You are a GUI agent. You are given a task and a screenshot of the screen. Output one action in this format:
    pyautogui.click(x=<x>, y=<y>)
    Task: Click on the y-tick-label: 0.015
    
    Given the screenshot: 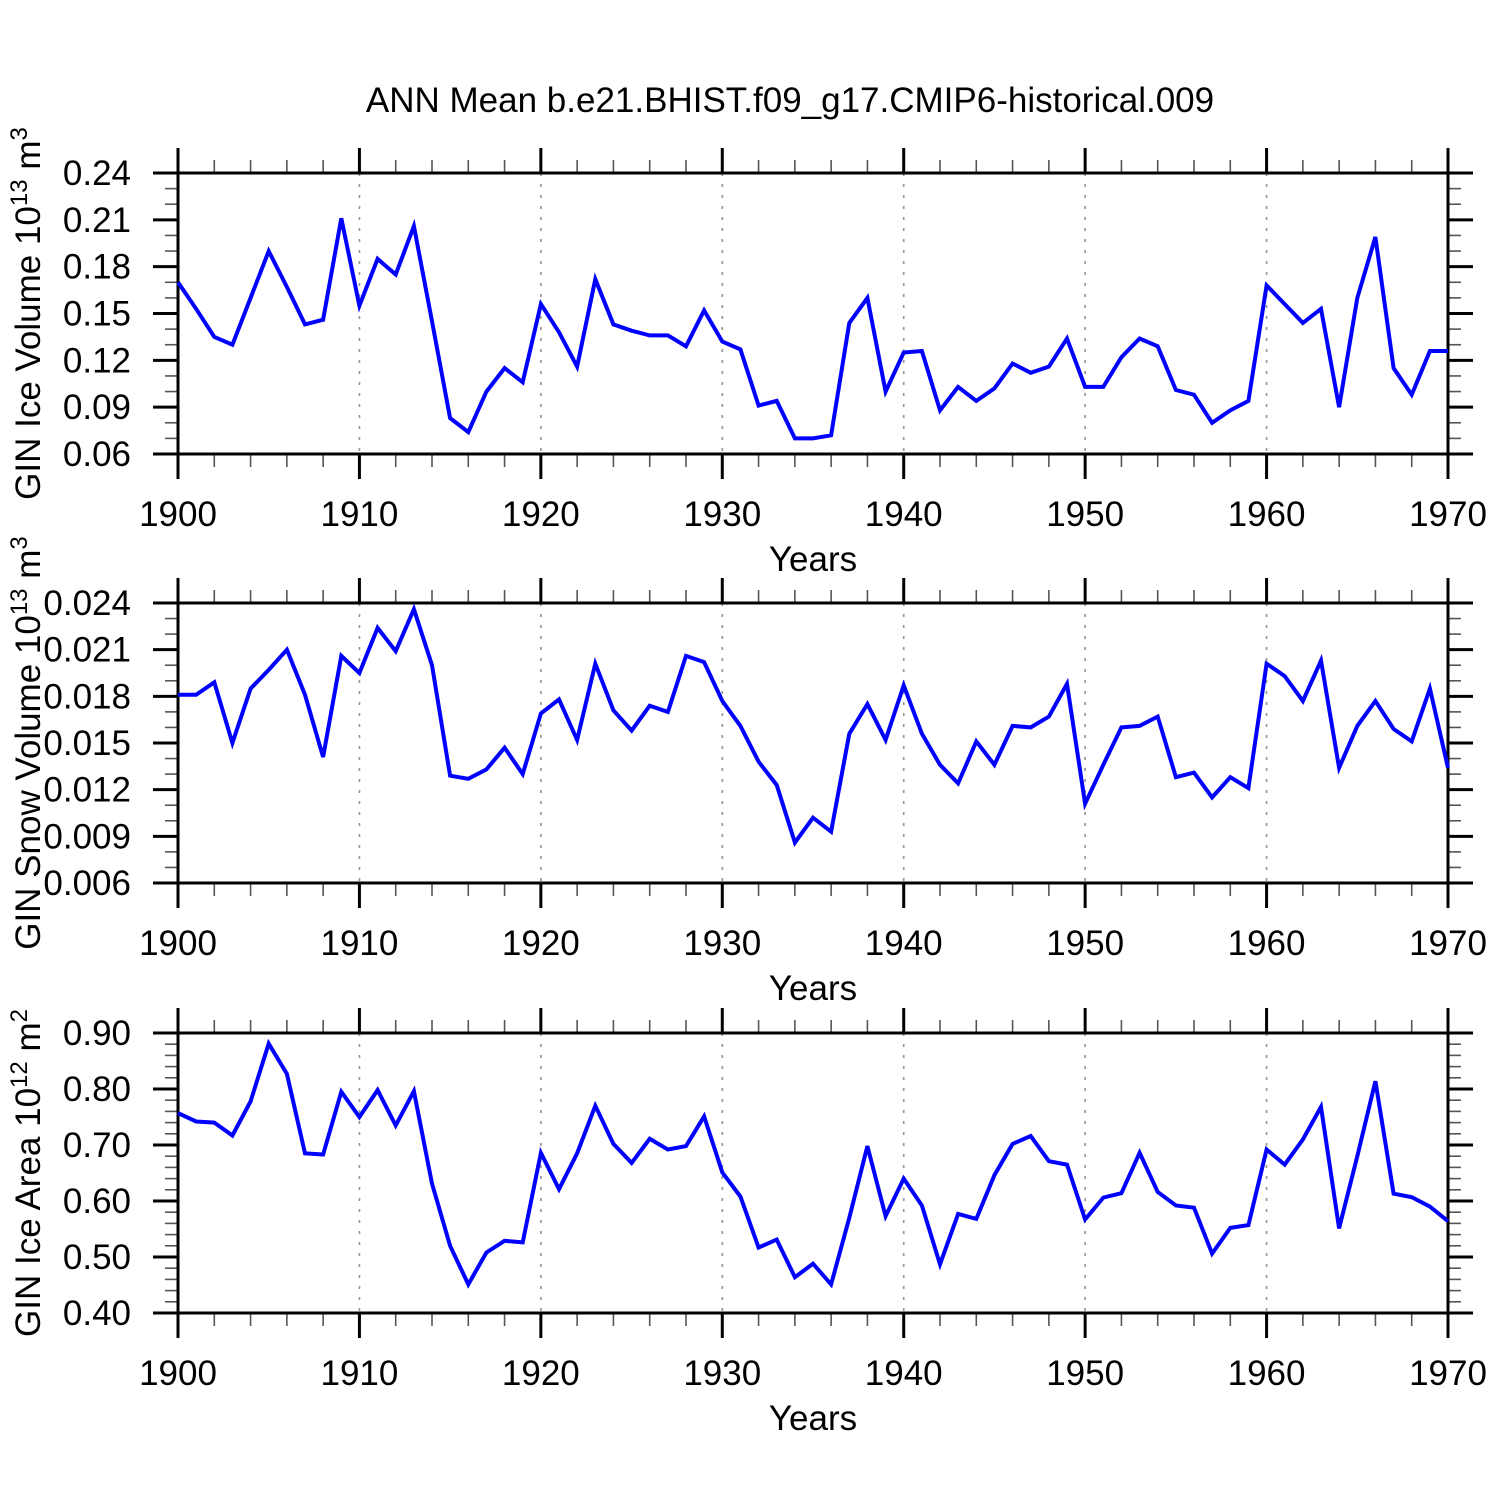 What is the action you would take?
    pyautogui.click(x=87, y=743)
    